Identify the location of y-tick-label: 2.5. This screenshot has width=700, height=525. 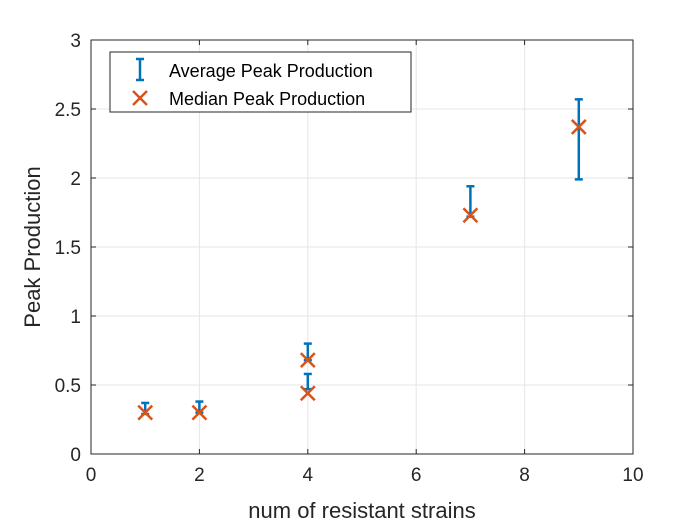
(68, 110).